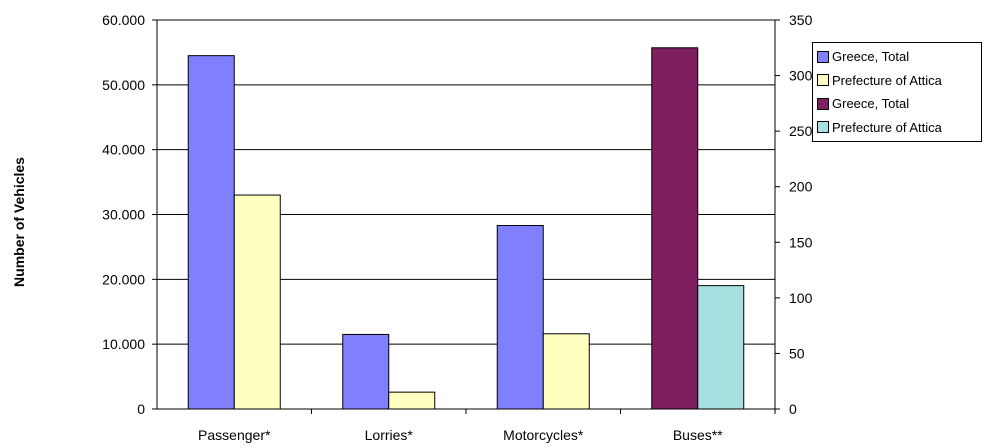 The image size is (997, 448). What do you see at coordinates (543, 435) in the screenshot?
I see `x-tick-label: Motorcycles*` at bounding box center [543, 435].